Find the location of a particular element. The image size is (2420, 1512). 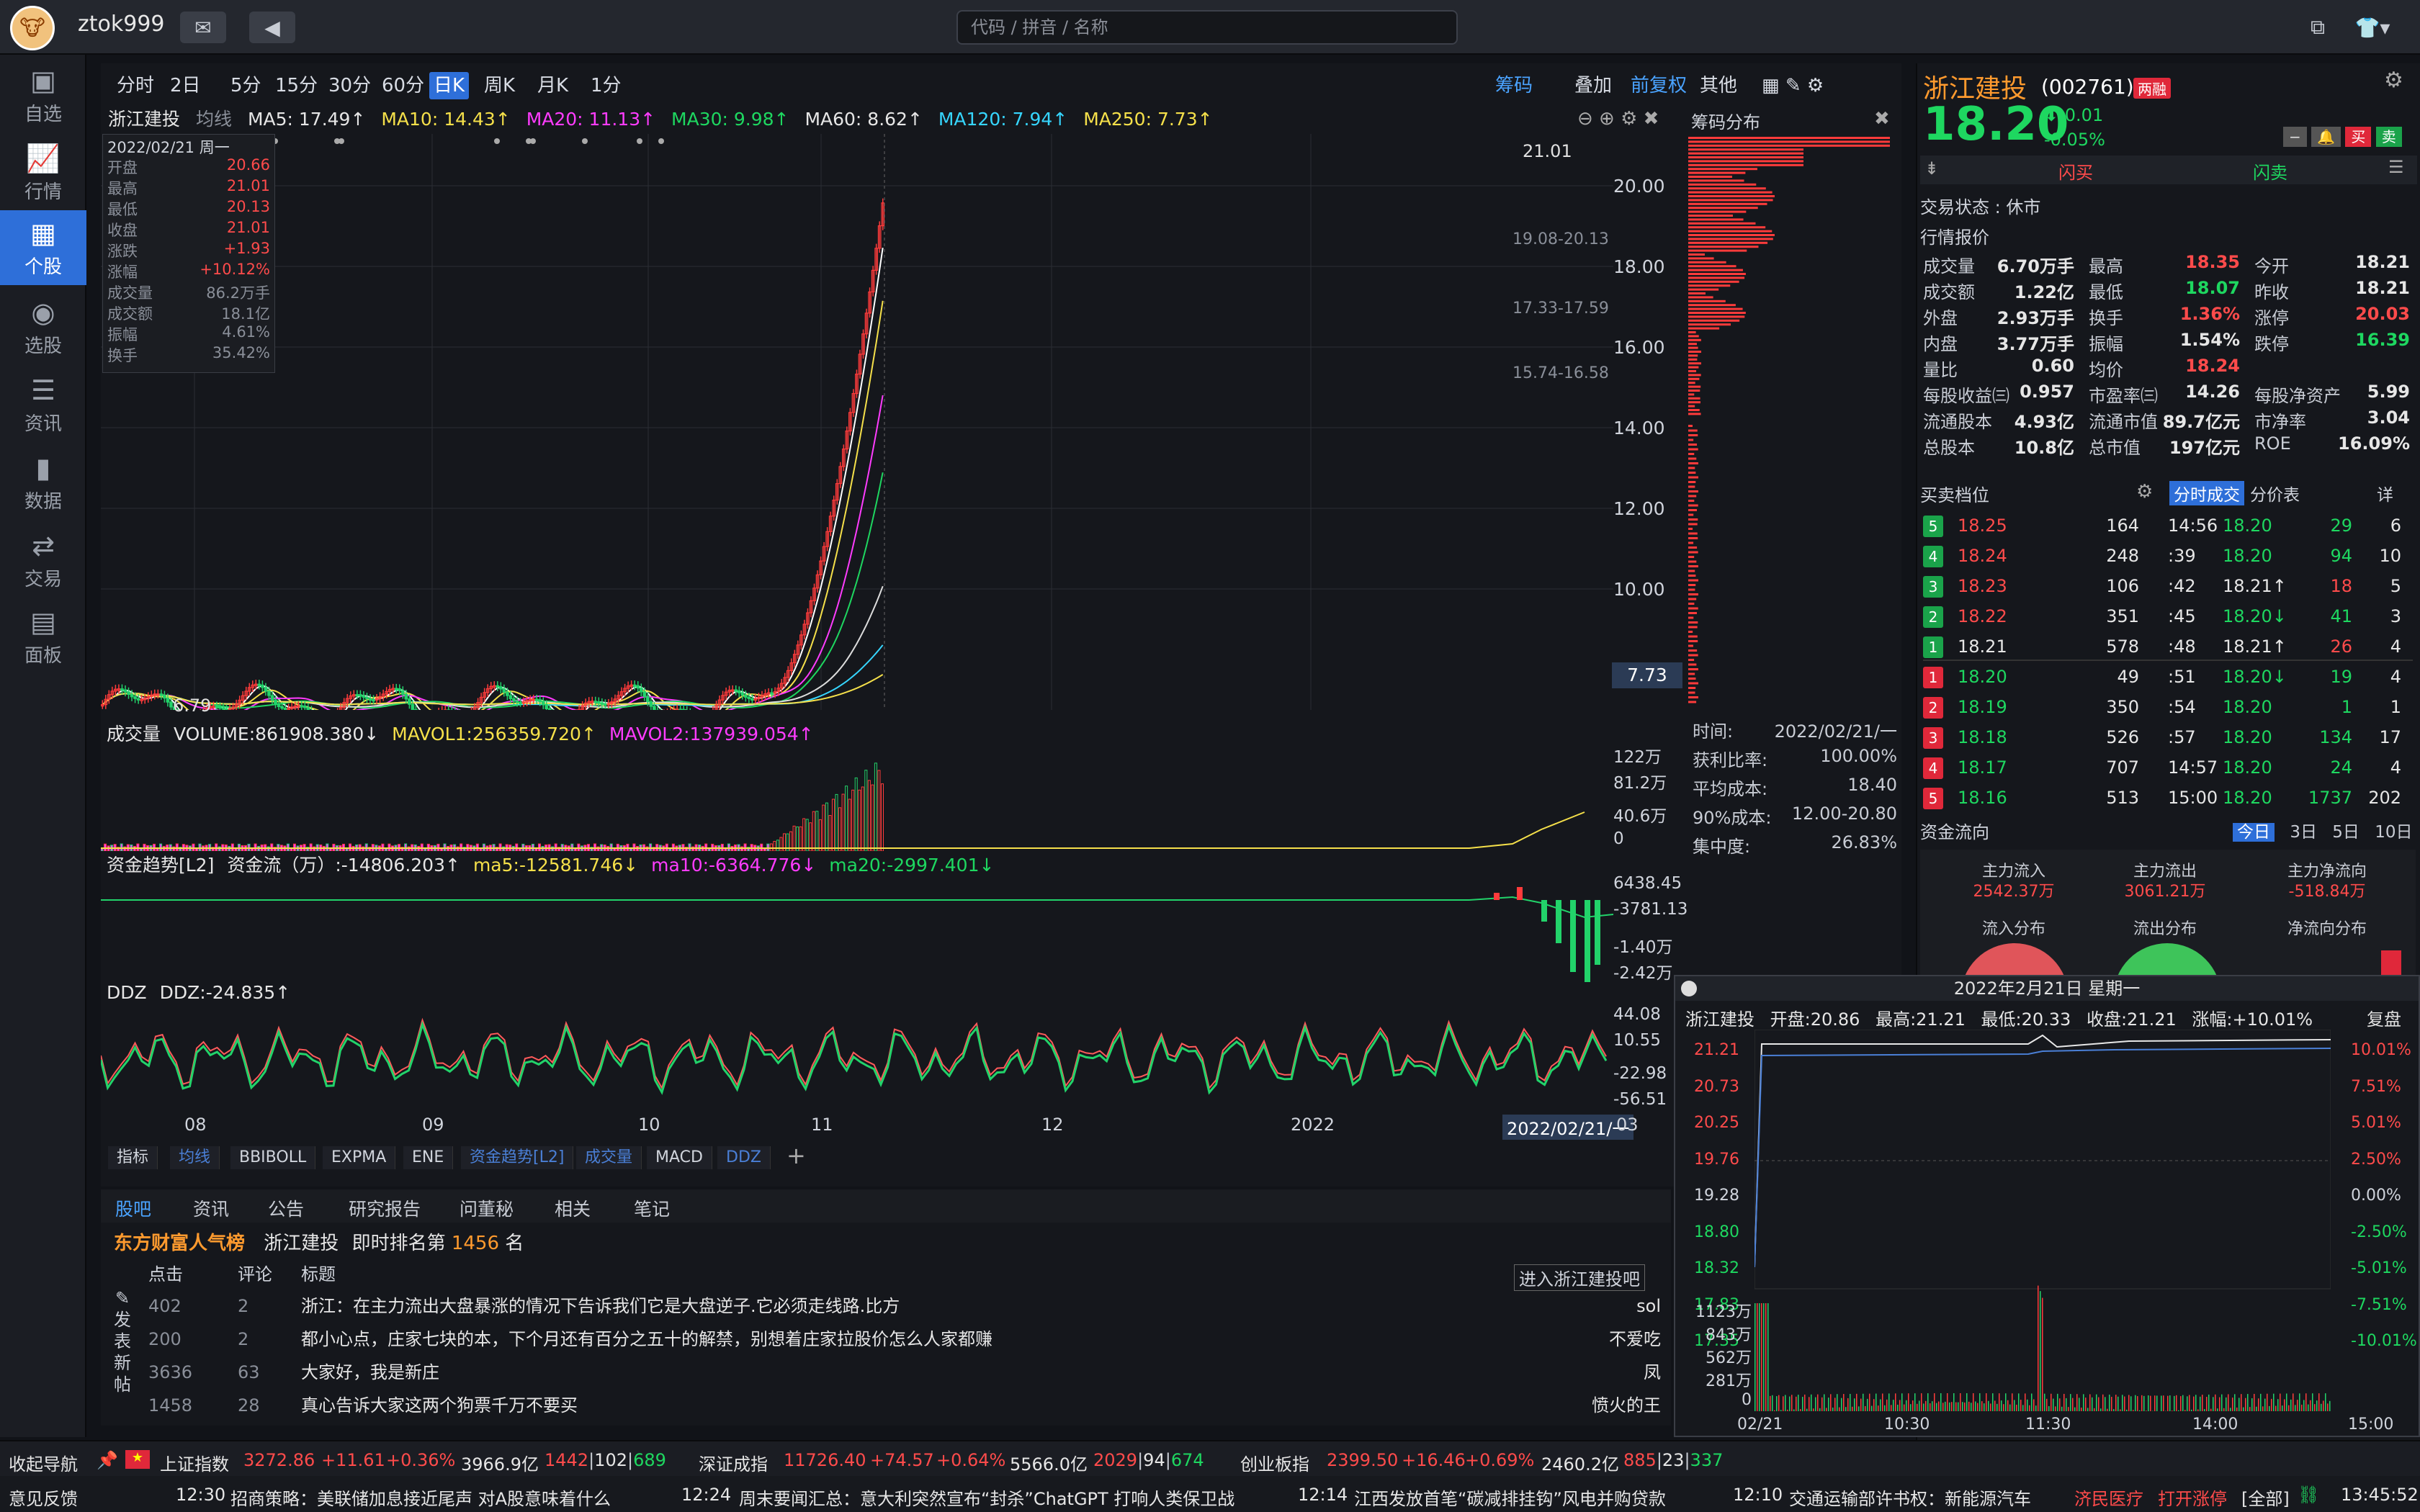

fund-label: 资金趋势[L2] is located at coordinates (161, 865).